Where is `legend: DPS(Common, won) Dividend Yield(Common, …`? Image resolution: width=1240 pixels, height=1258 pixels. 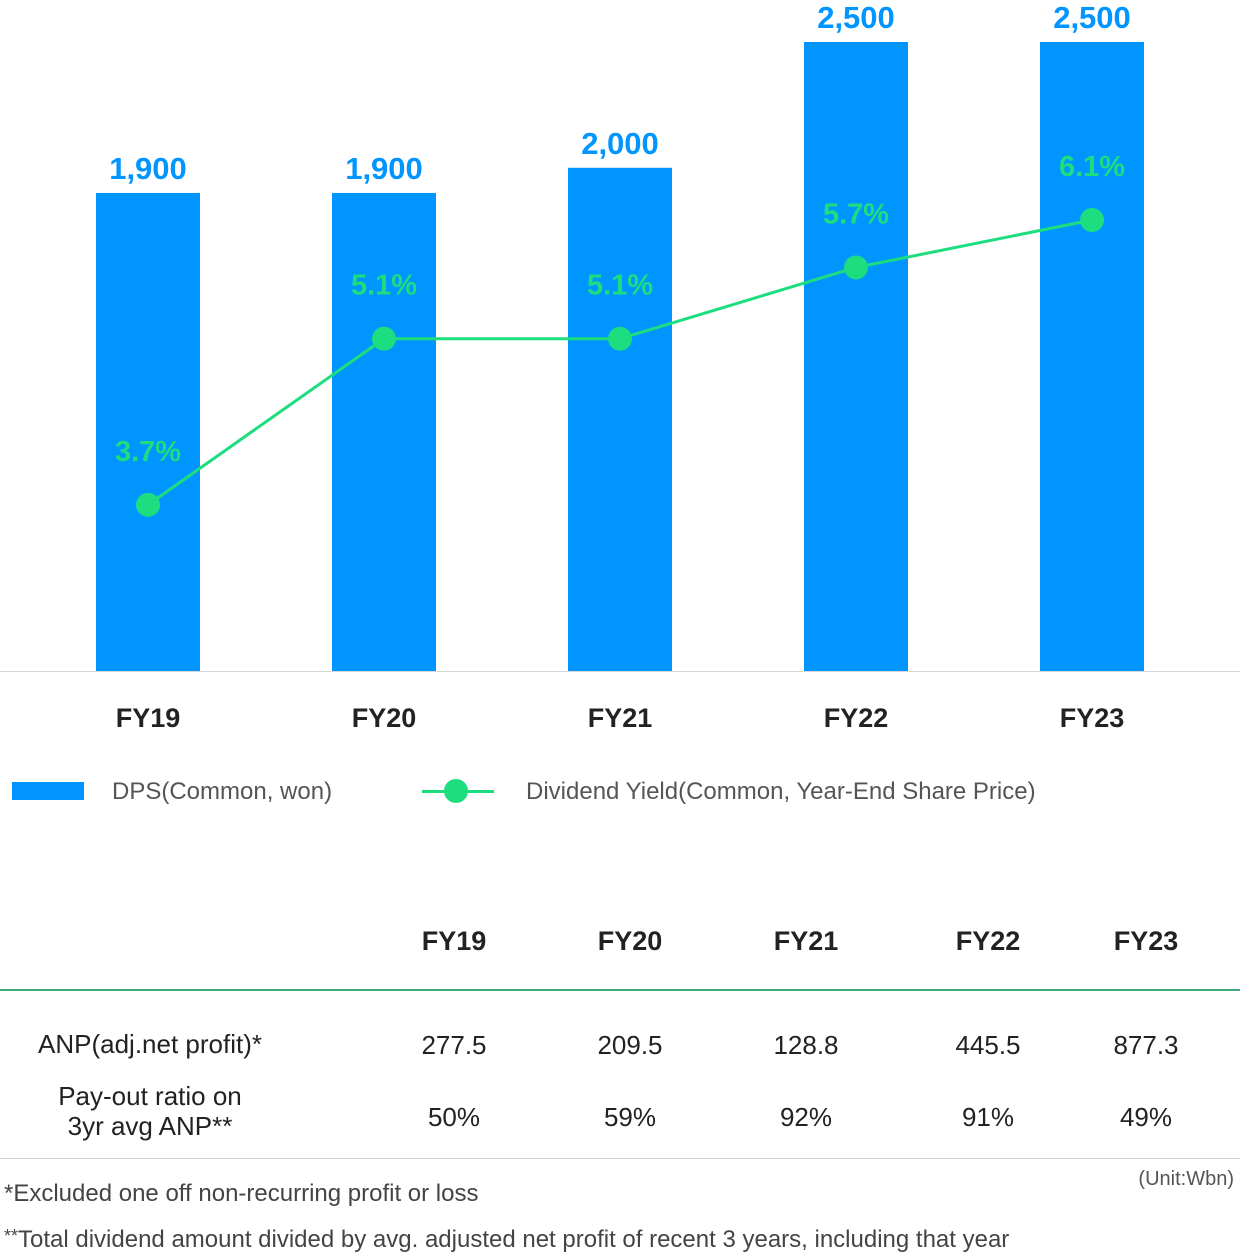
legend: DPS(Common, won) Dividend Yield(Common, … is located at coordinates (620, 792).